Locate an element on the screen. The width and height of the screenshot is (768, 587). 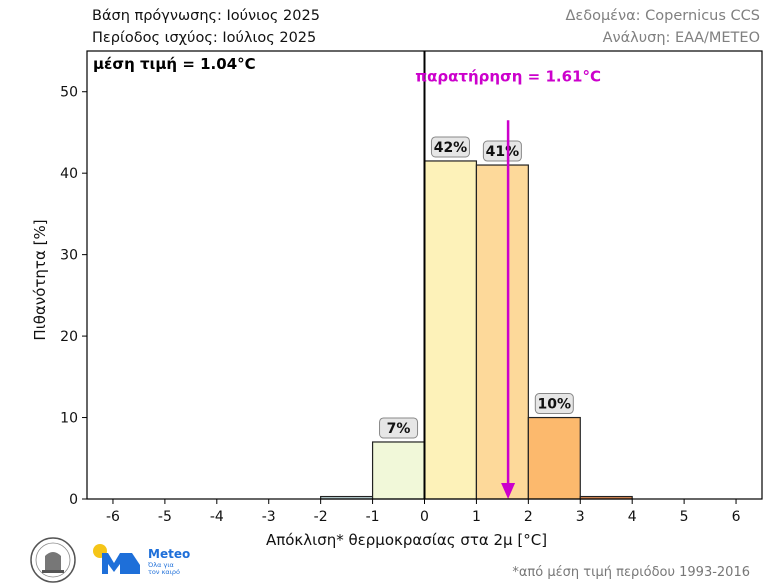
observation-label: παρατήρηση = 1.61°C is located at coordinates (508, 76).